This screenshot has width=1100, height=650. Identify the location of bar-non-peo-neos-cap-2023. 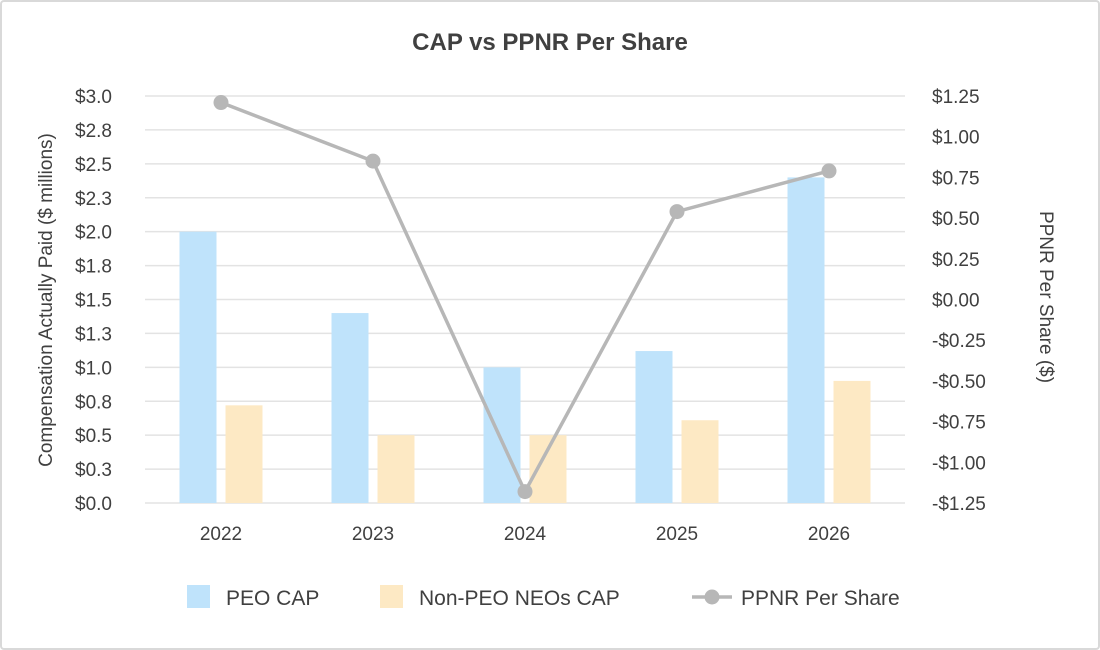
(396, 469).